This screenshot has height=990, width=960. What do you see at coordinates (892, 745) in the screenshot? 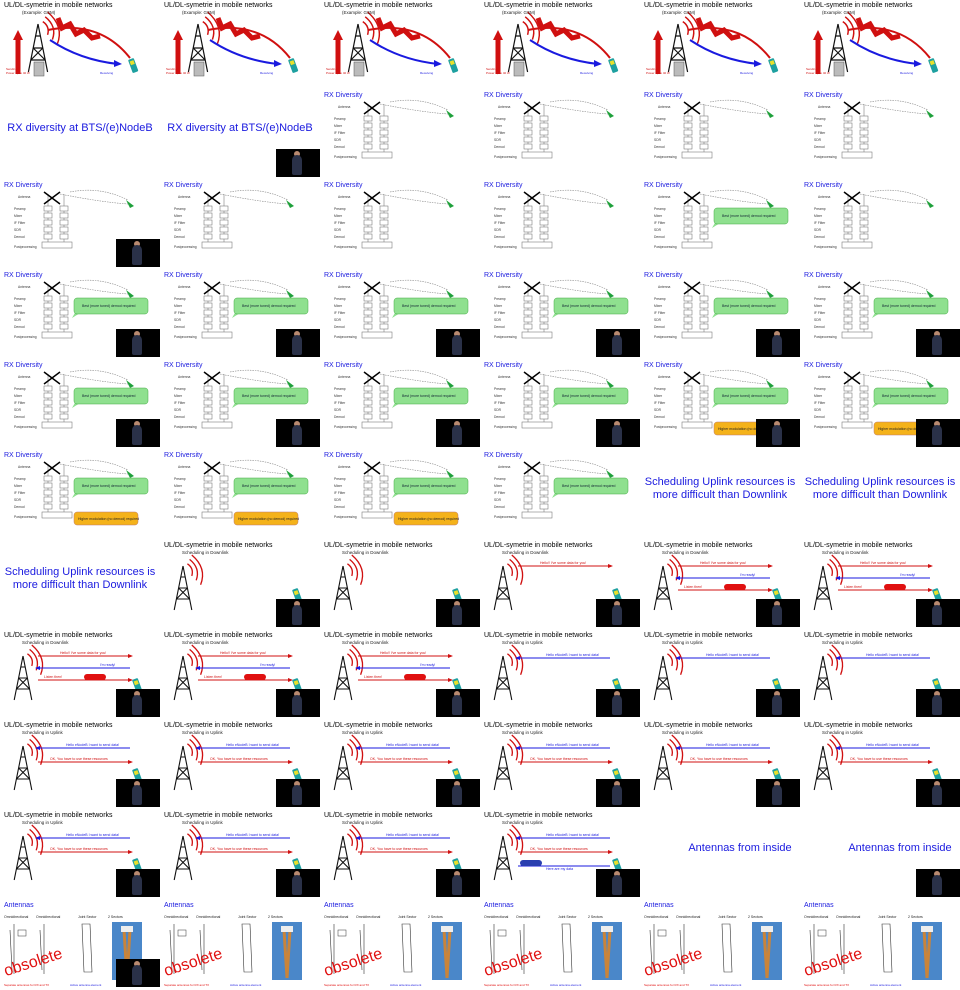
I see `svg-text:Hello eNodeB I want to send da: Hello eNodeB I want to send data!` at bounding box center [892, 745].